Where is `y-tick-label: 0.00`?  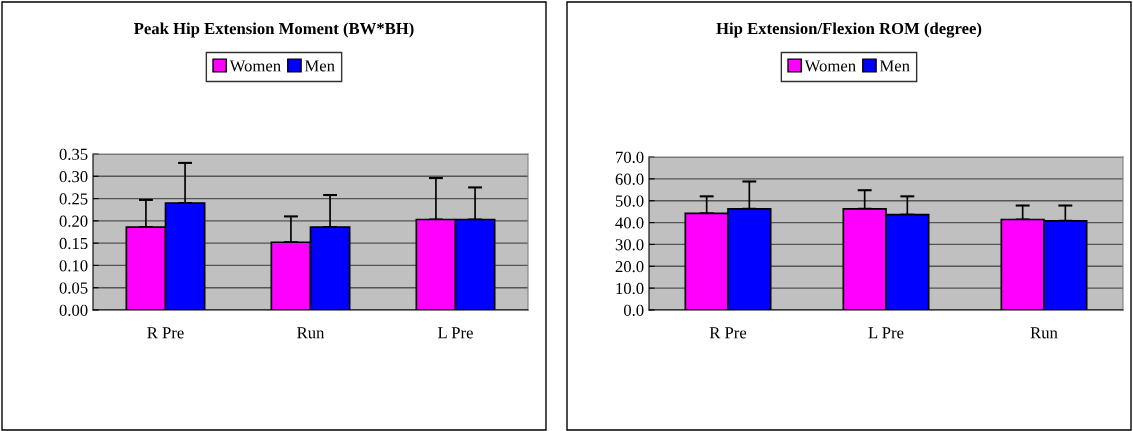
y-tick-label: 0.00 is located at coordinates (73, 310).